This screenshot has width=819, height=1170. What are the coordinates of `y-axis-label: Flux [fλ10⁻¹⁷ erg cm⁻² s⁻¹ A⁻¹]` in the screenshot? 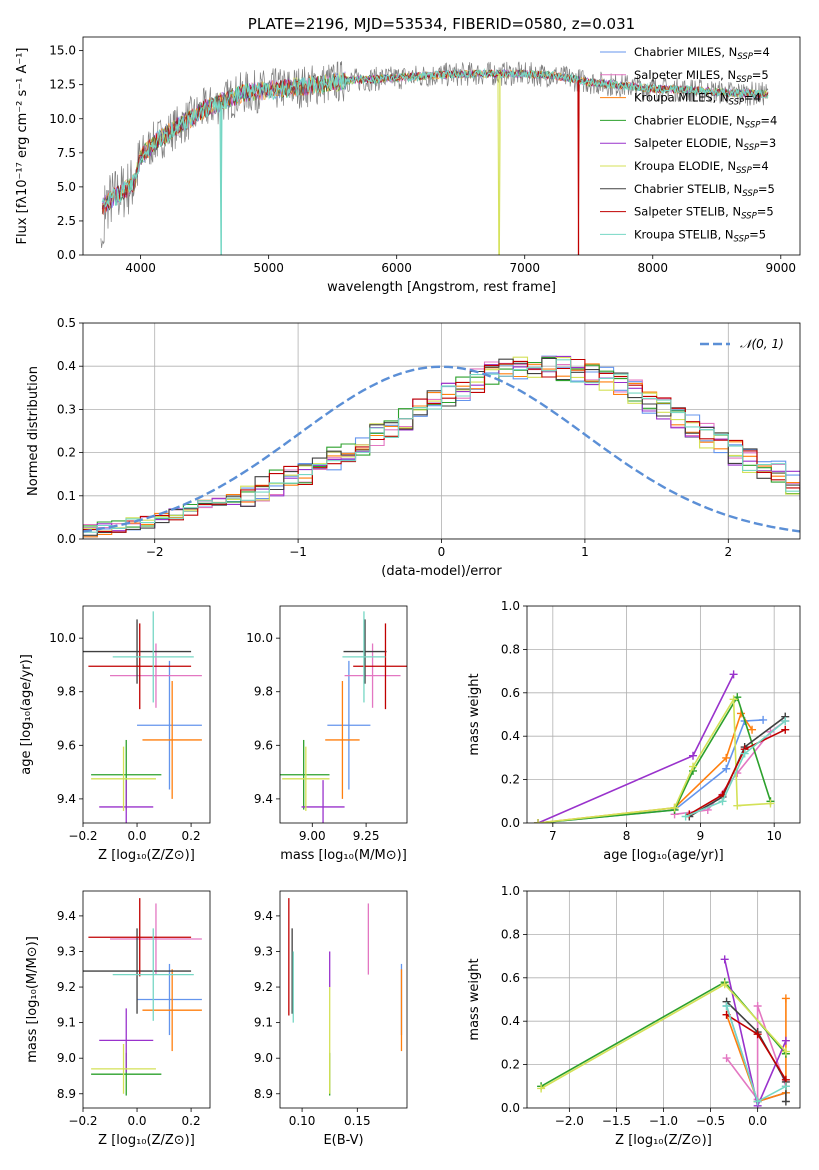 It's located at (22, 146).